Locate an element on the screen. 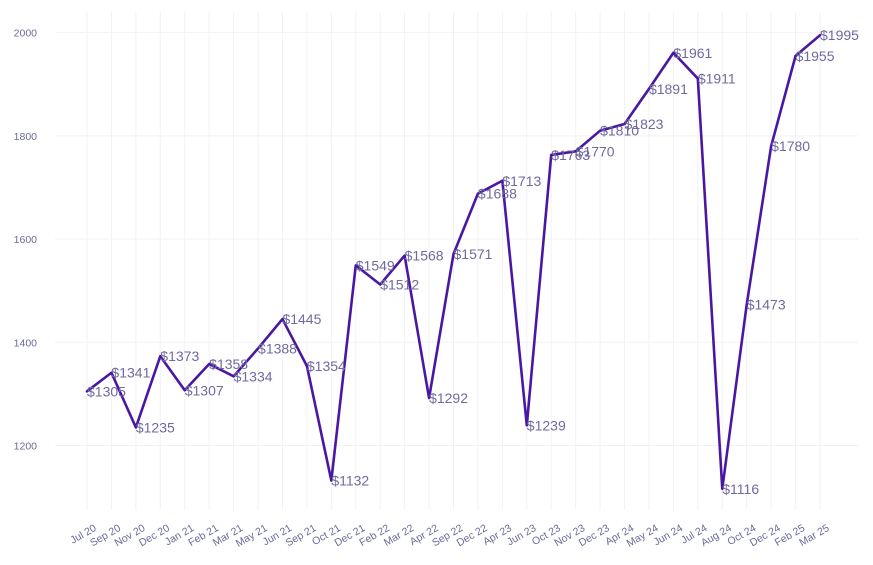 The height and width of the screenshot is (565, 873). data-label: $1373 is located at coordinates (179, 356).